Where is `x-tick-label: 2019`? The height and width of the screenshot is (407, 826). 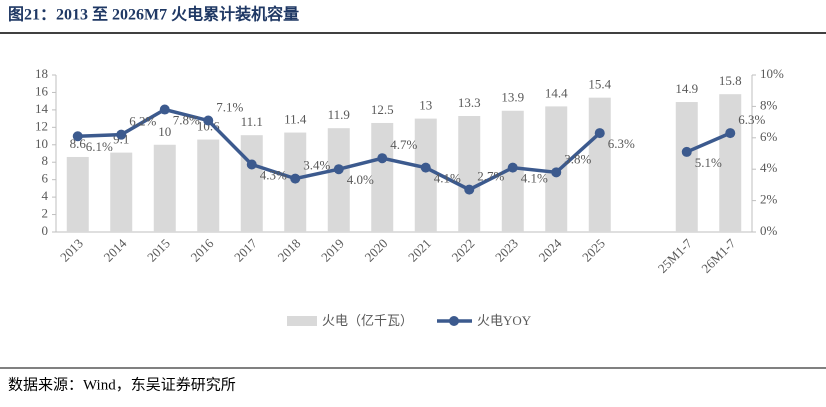 x-tick-label: 2019 is located at coordinates (332, 250).